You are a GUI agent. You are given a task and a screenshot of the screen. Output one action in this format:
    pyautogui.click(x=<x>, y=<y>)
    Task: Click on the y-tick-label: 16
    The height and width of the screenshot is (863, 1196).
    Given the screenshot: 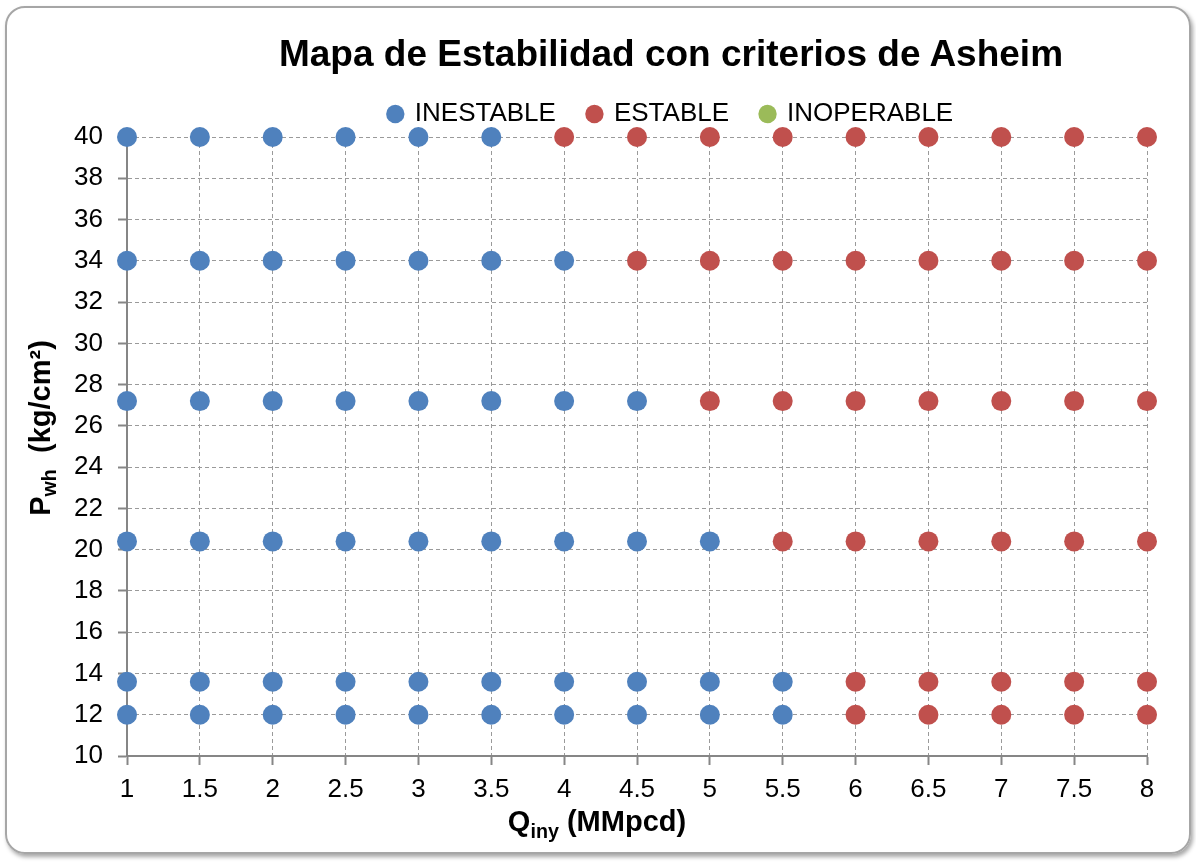 What is the action you would take?
    pyautogui.click(x=88, y=630)
    